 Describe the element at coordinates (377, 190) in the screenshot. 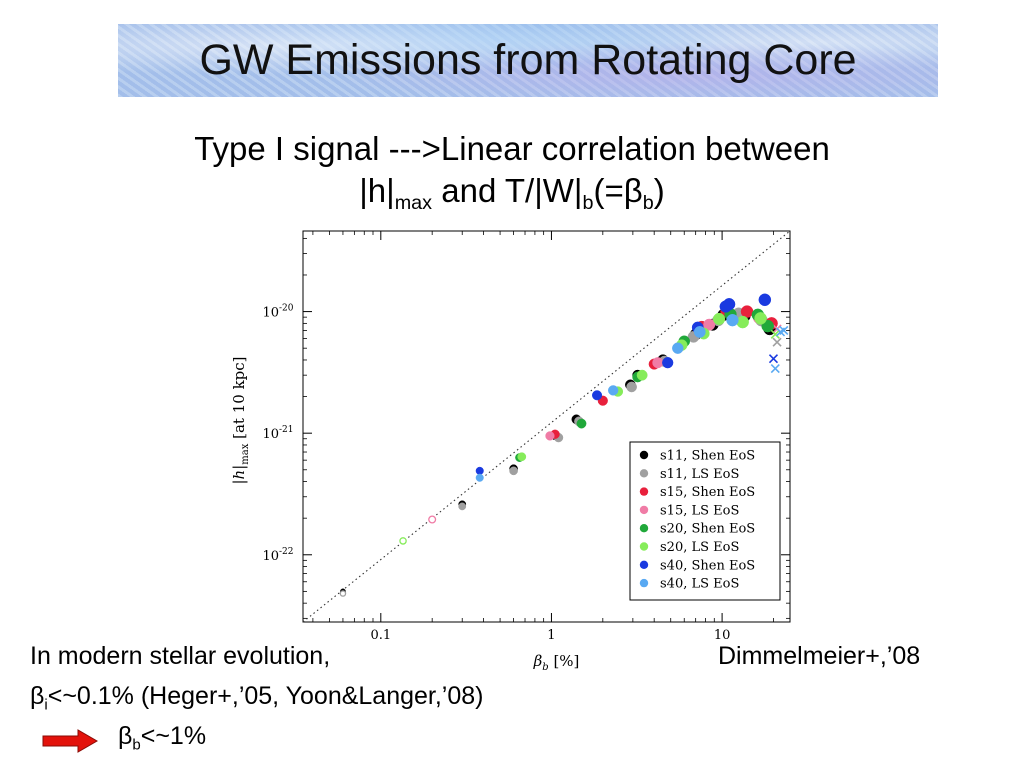

I see `h-max-symbol: |h|` at that location.